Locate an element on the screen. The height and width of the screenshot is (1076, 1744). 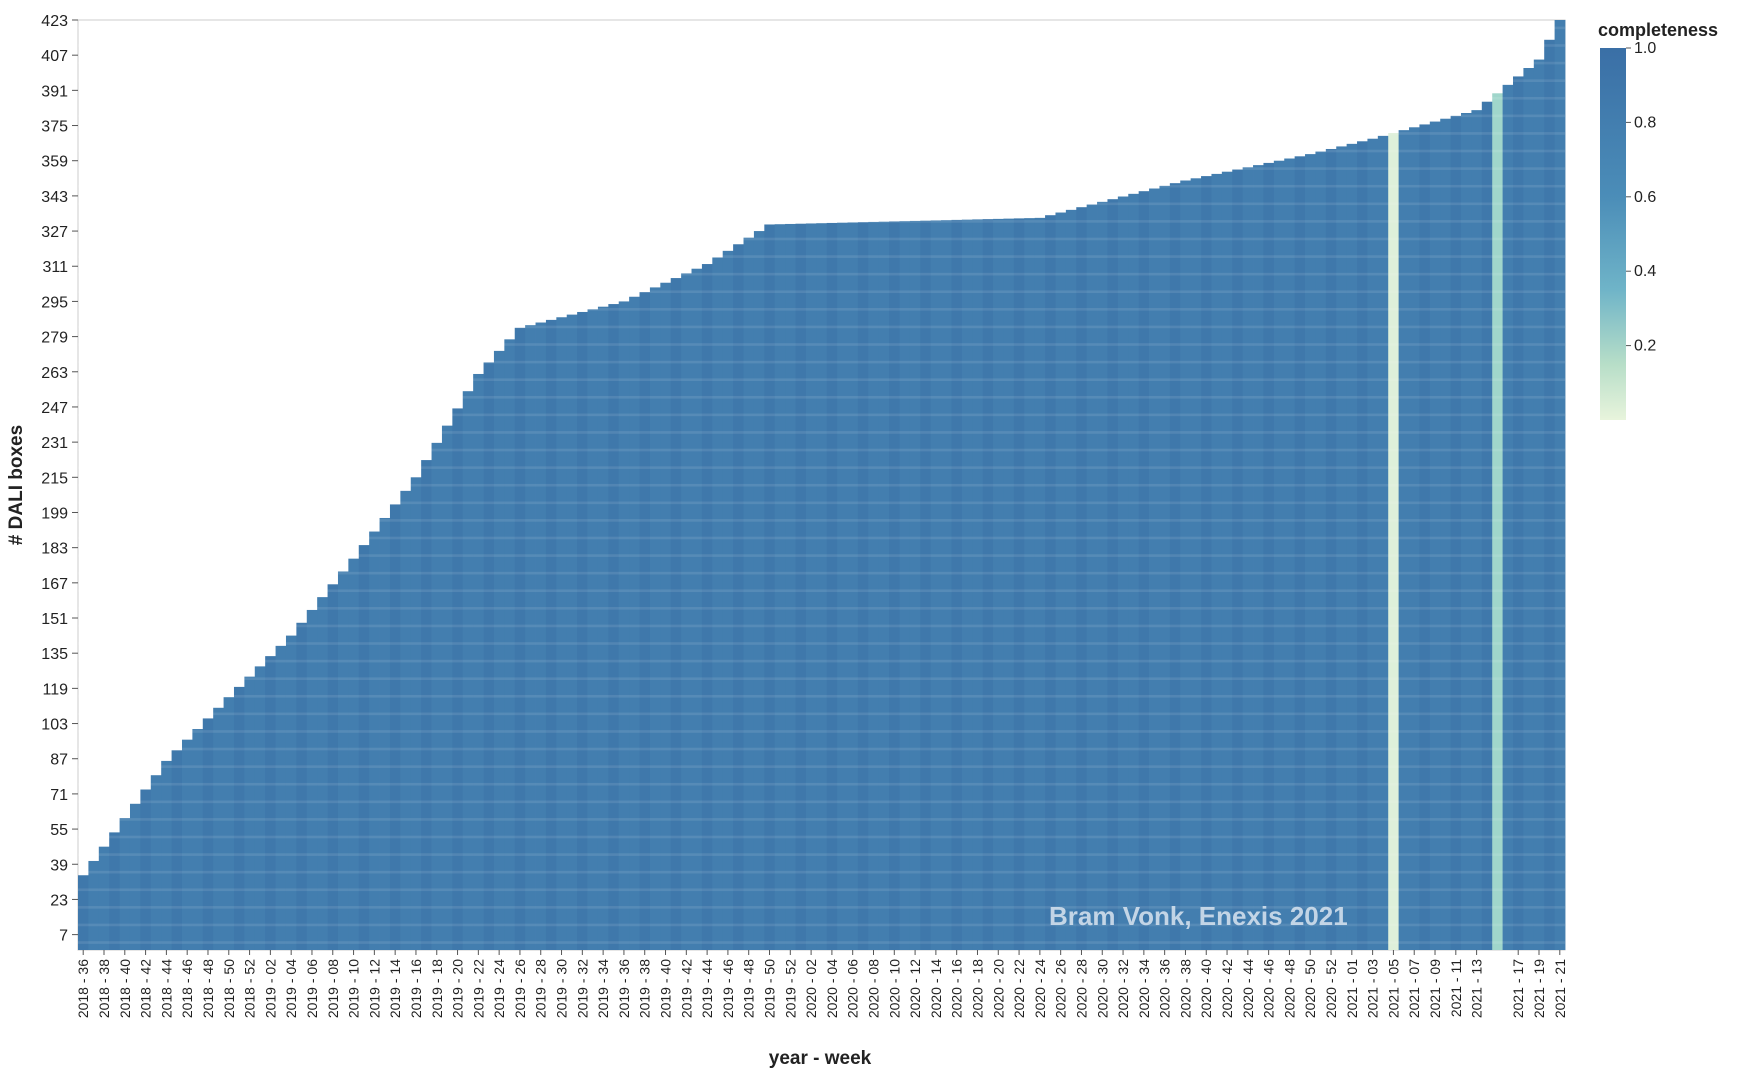
legend-tick-label: 1.0 is located at coordinates (1645, 48).